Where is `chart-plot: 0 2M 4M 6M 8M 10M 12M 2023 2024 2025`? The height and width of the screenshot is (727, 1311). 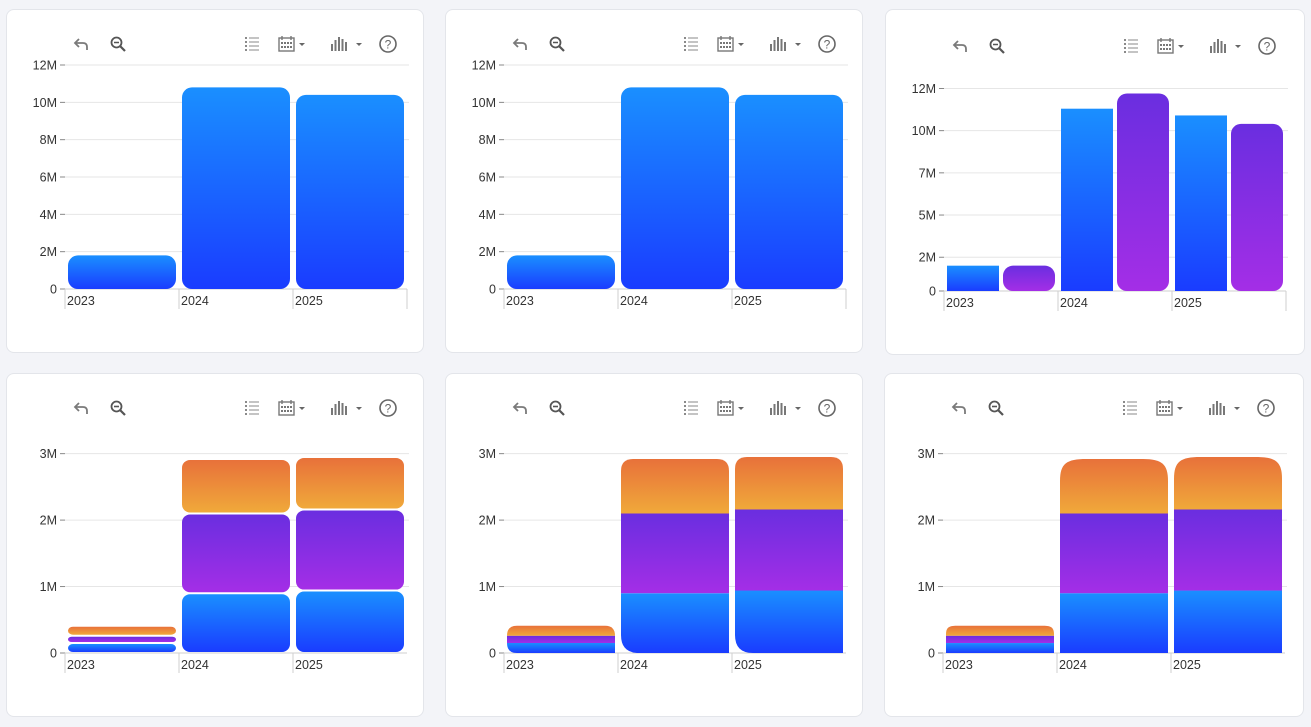
chart-plot: 0 2M 4M 6M 8M 10M 12M 2023 2024 2025 is located at coordinates (221, 184).